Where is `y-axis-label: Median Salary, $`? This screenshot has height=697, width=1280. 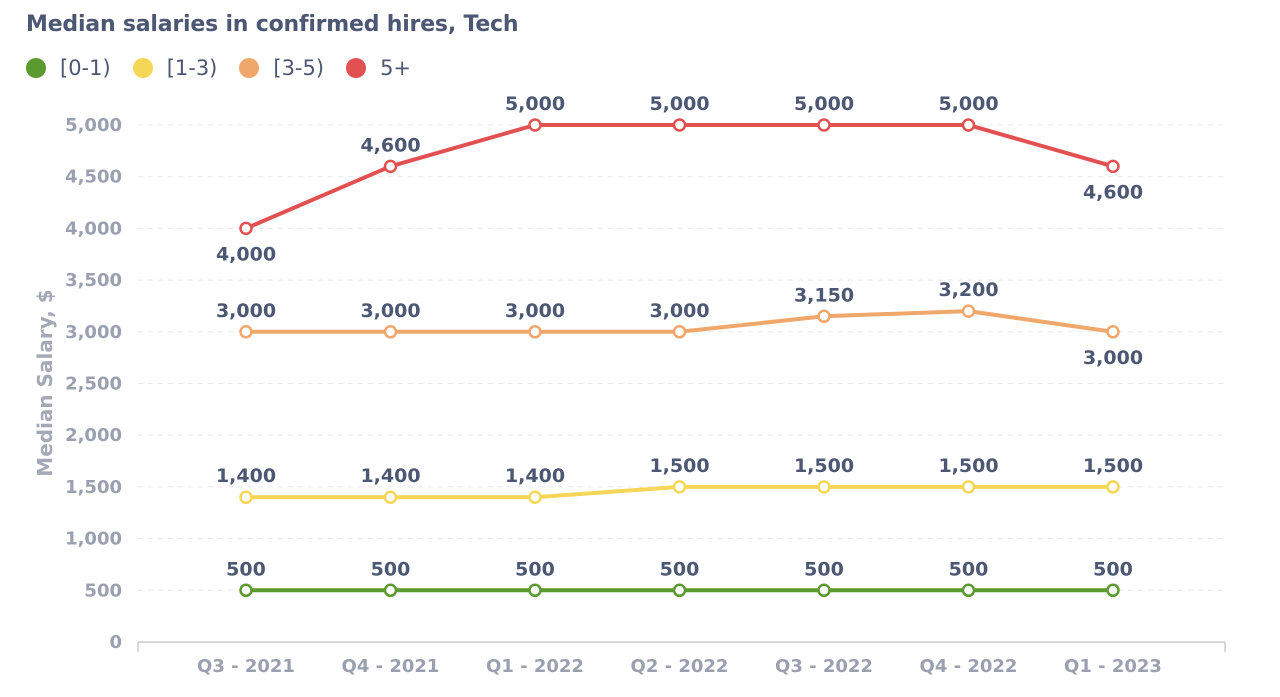 y-axis-label: Median Salary, $ is located at coordinates (45, 382).